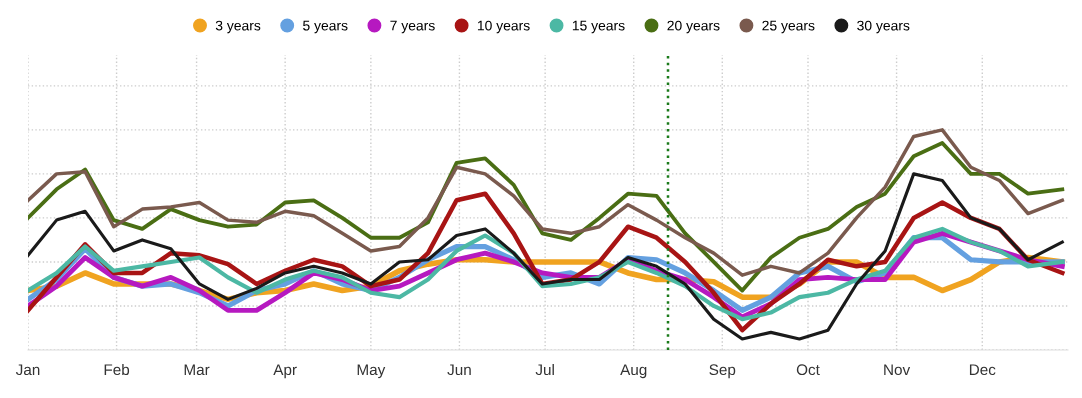  I want to click on x-tick-label: Aug, so click(633, 371).